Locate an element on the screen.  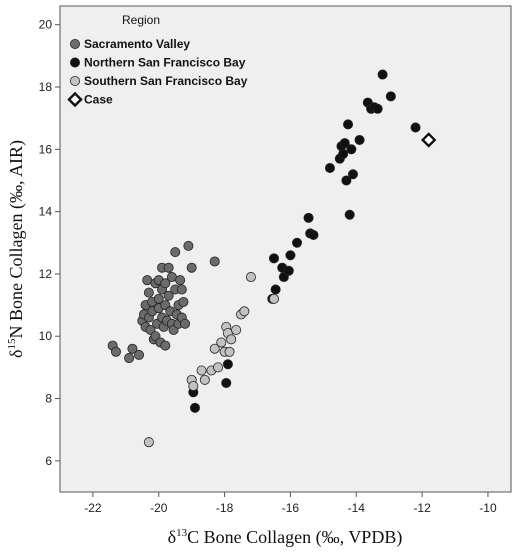
x-tick-label: -18 is located at coordinates (225, 508).